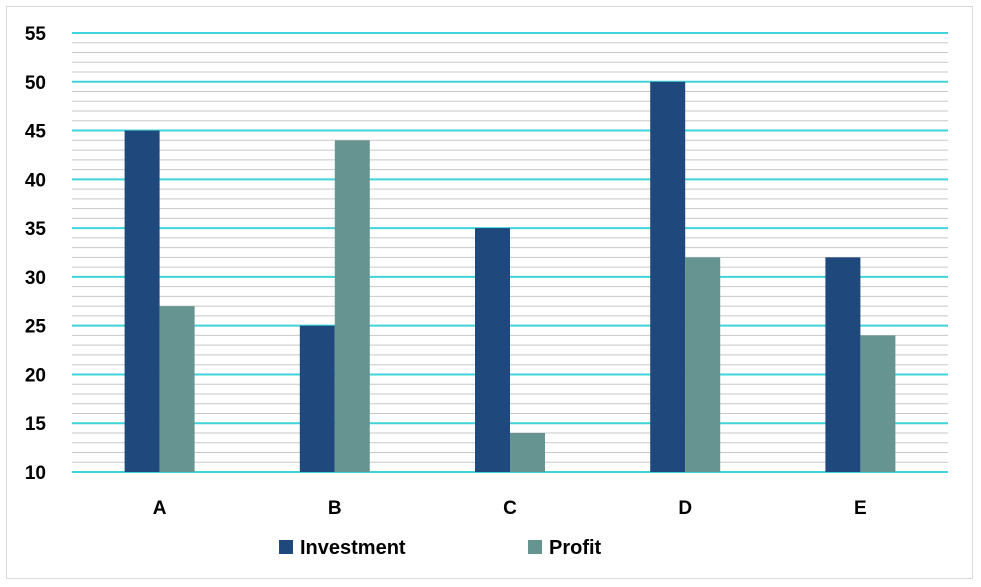 Image resolution: width=981 pixels, height=587 pixels. Describe the element at coordinates (35, 375) in the screenshot. I see `y-tick-label: 20` at that location.